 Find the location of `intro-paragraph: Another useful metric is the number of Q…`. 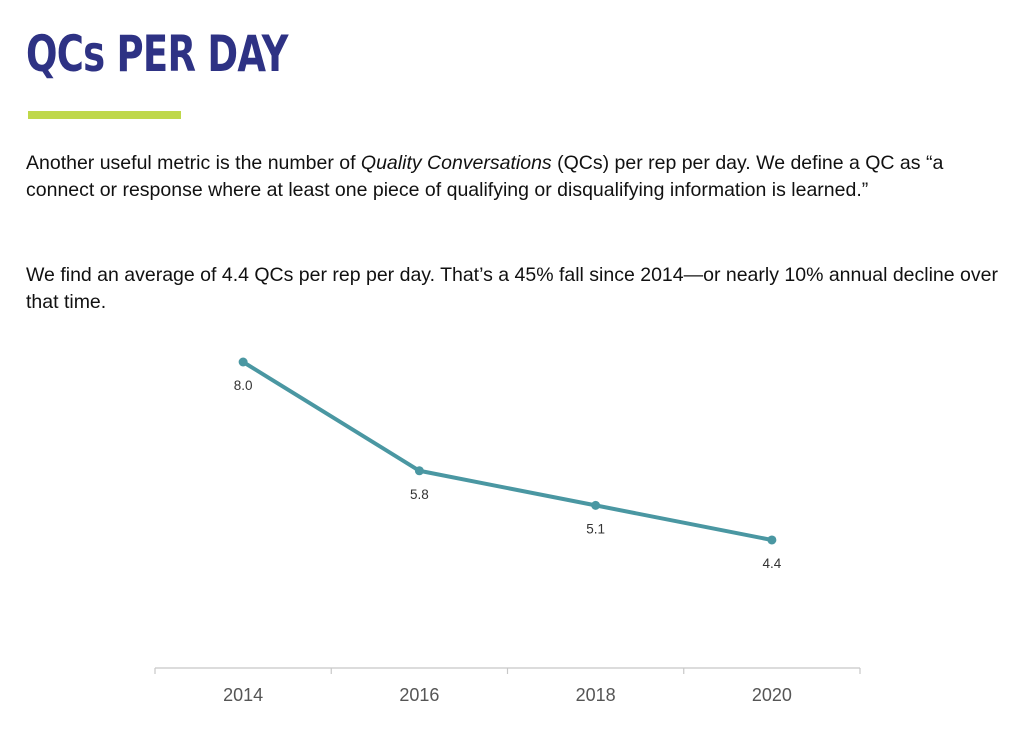

intro-paragraph: Another useful metric is the number of Q… is located at coordinates (518, 177).